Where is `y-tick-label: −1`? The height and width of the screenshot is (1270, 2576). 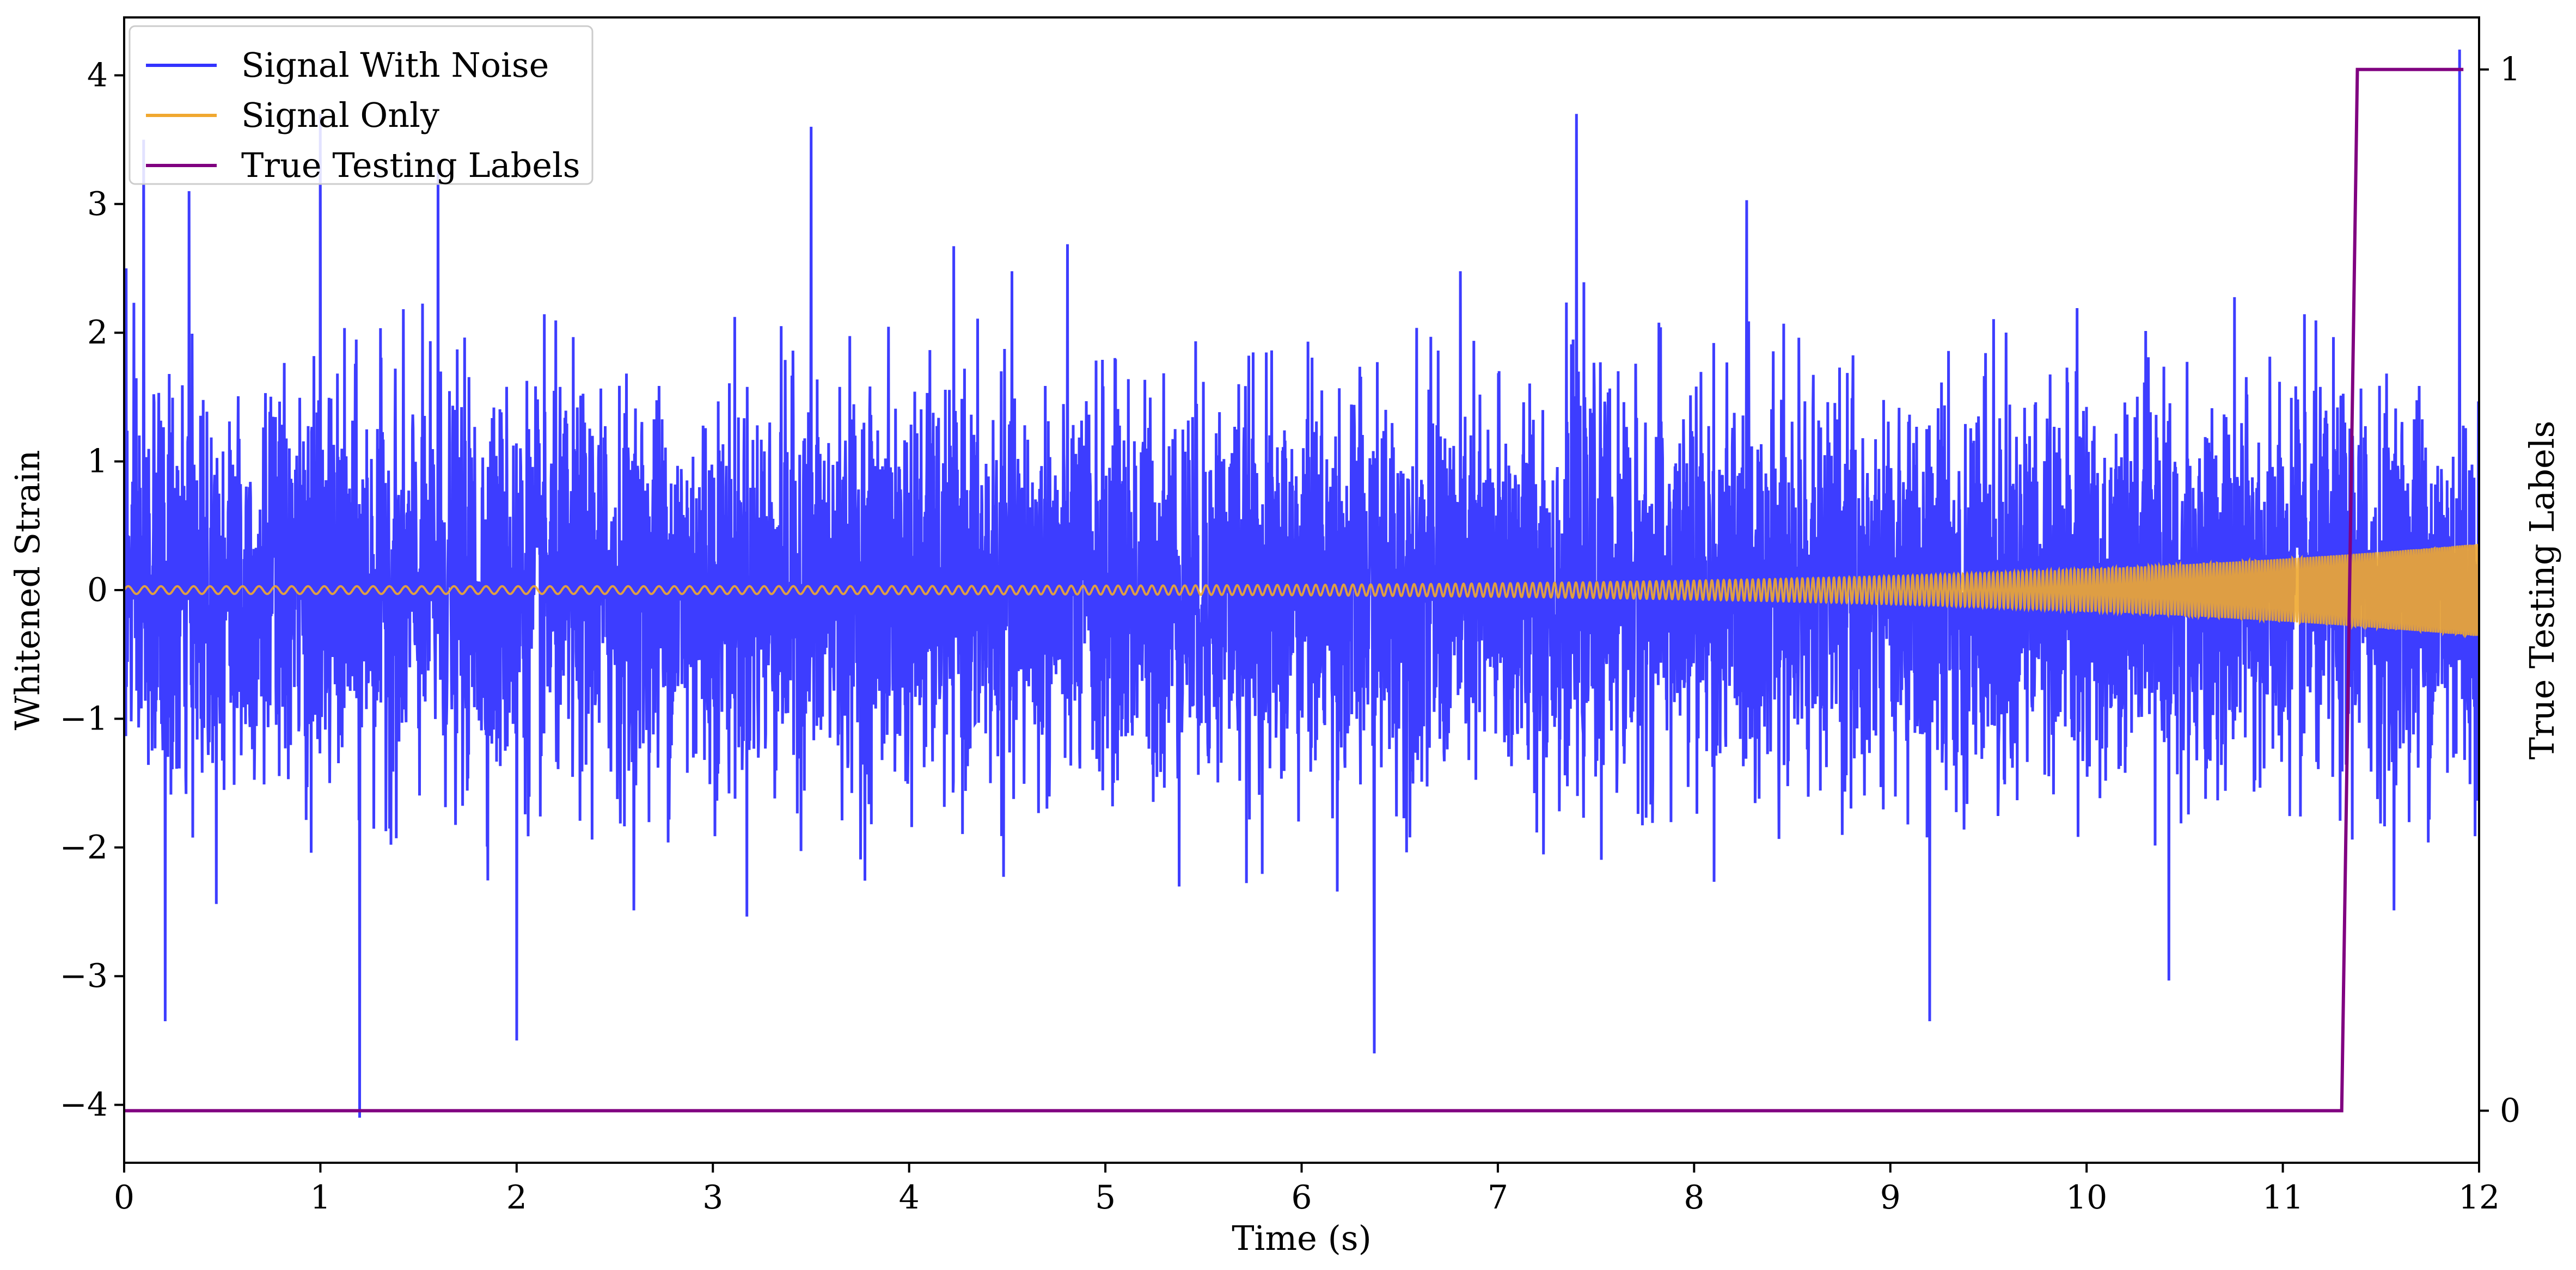 y-tick-label: −1 is located at coordinates (84, 719).